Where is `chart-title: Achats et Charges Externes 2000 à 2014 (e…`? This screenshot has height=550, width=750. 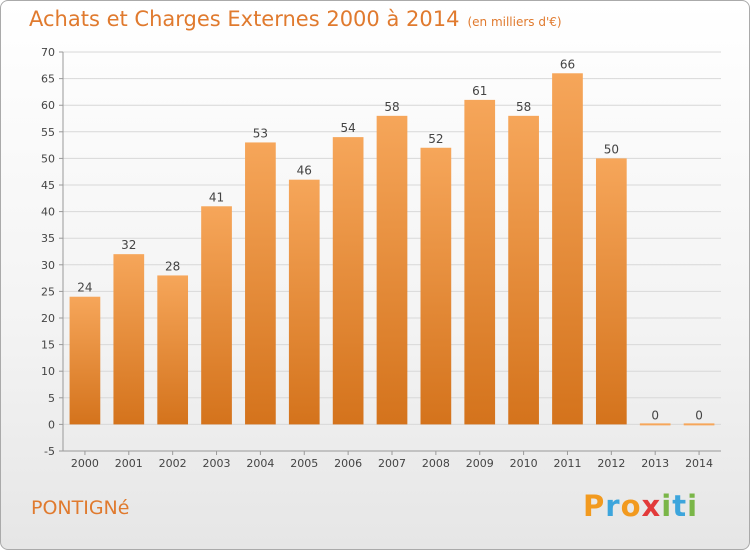
chart-title: Achats et Charges Externes 2000 à 2014 (e… is located at coordinates (295, 19).